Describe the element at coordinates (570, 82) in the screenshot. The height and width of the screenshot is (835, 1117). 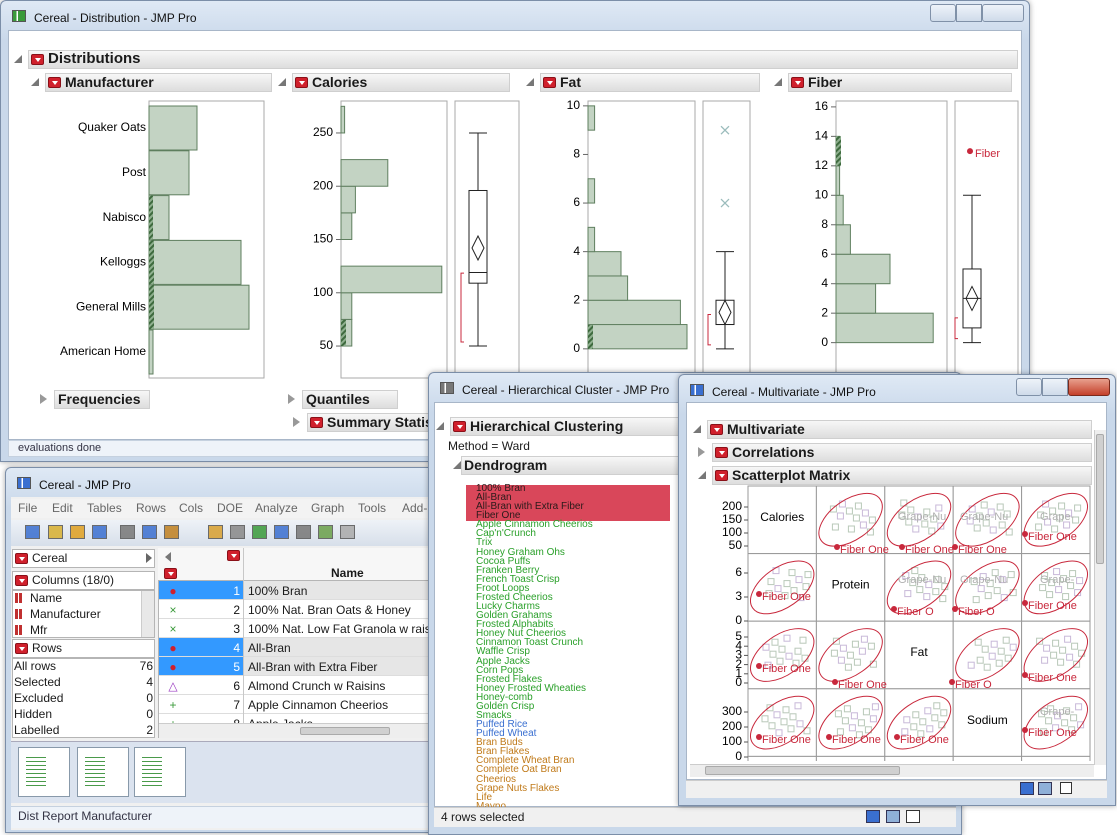
I see `outline-title: Fat` at that location.